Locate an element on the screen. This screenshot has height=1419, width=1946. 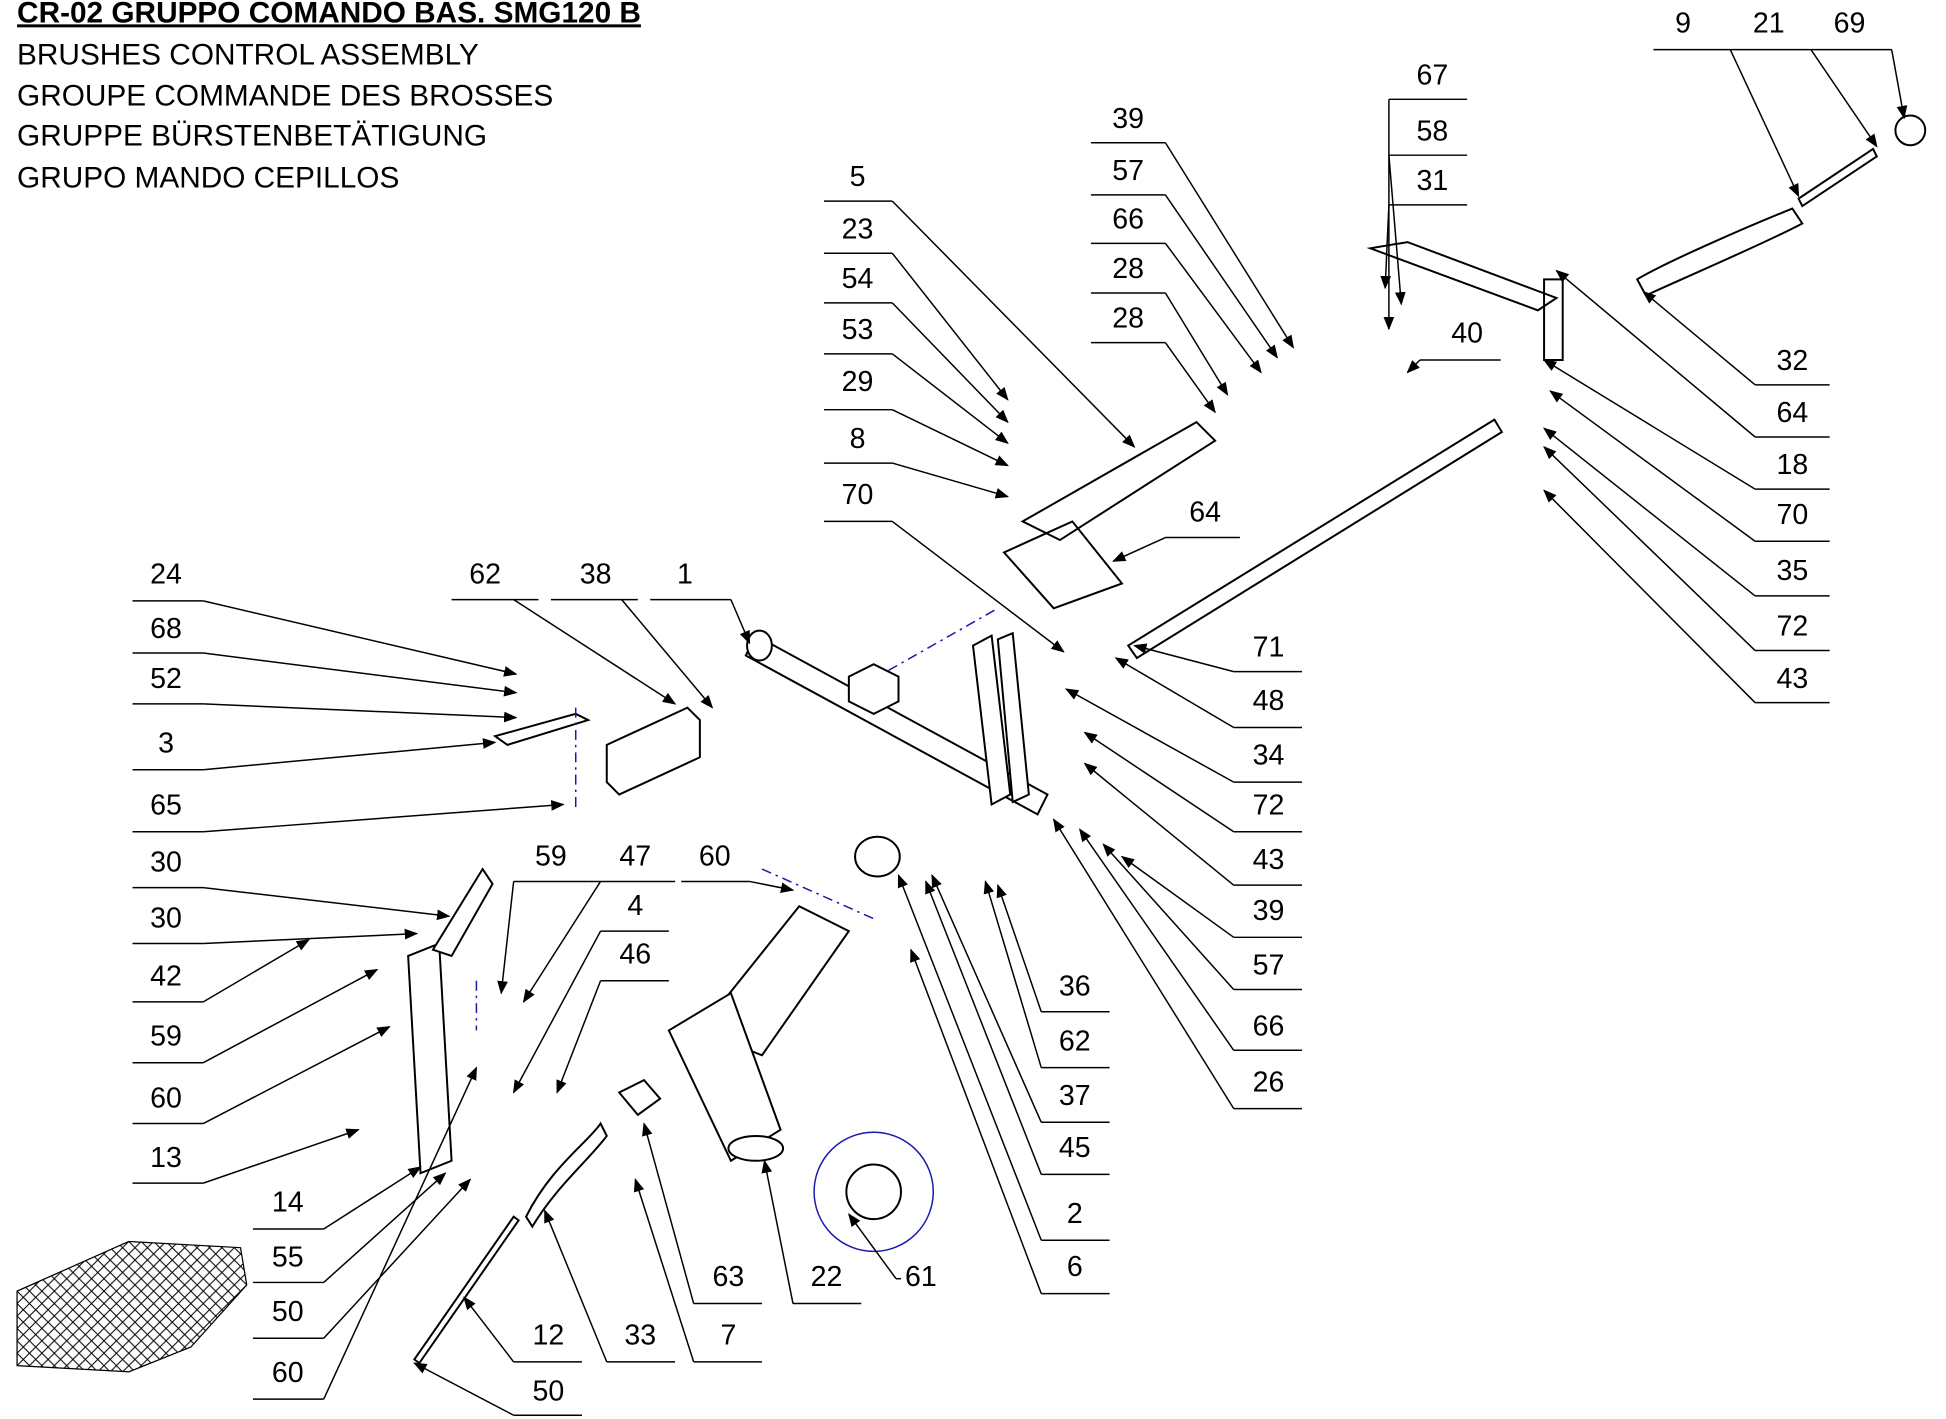
callout-label: 54 is located at coordinates (858, 279).